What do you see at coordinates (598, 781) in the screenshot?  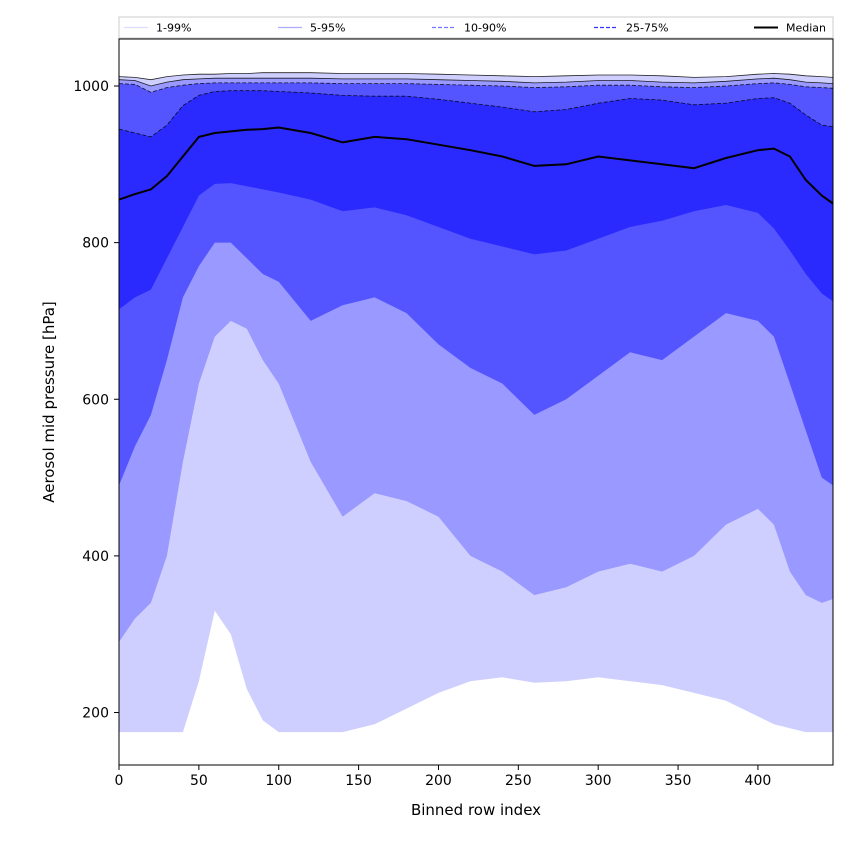 I see `x-tick-label: 300` at bounding box center [598, 781].